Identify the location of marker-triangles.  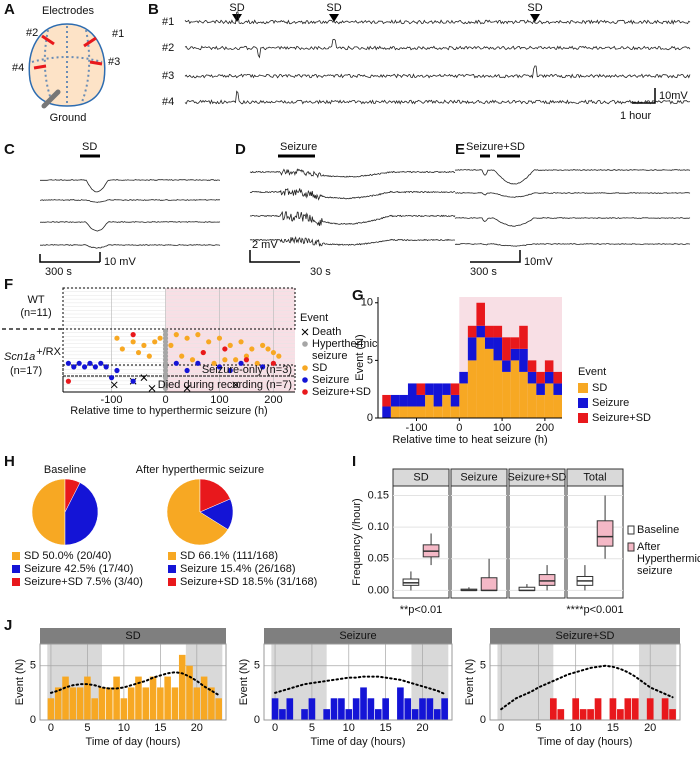
(386, 18).